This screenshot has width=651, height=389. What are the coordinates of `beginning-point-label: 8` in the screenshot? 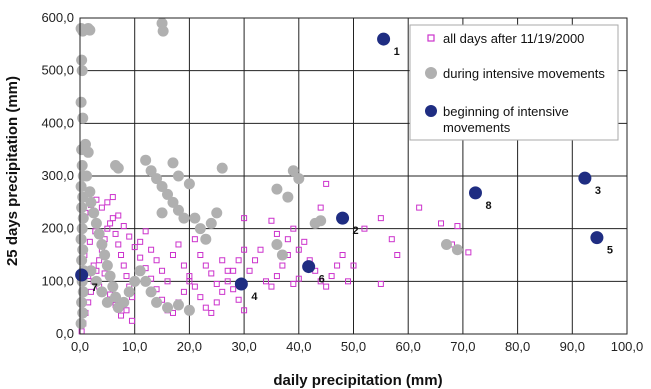 It's located at (488, 206).